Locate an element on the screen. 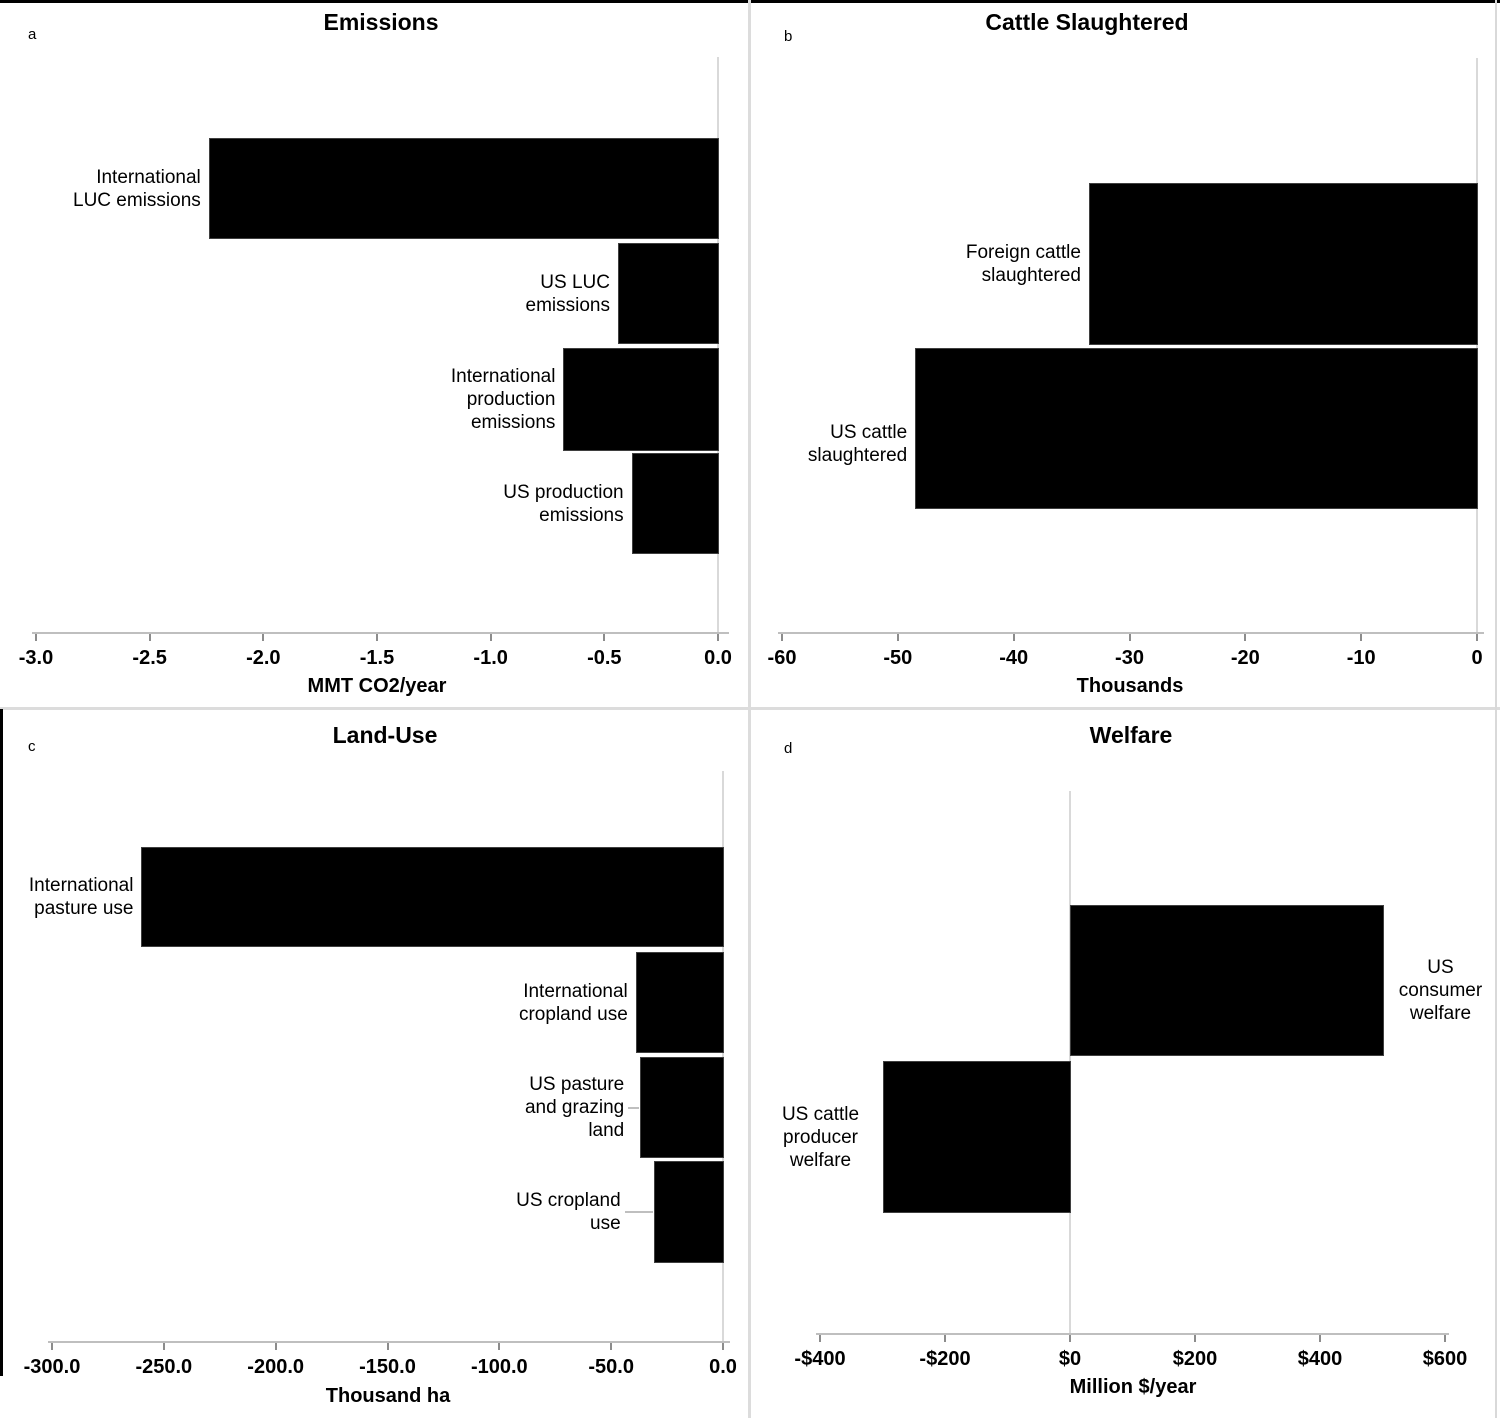  bar-international-production-emissions is located at coordinates (641, 399).